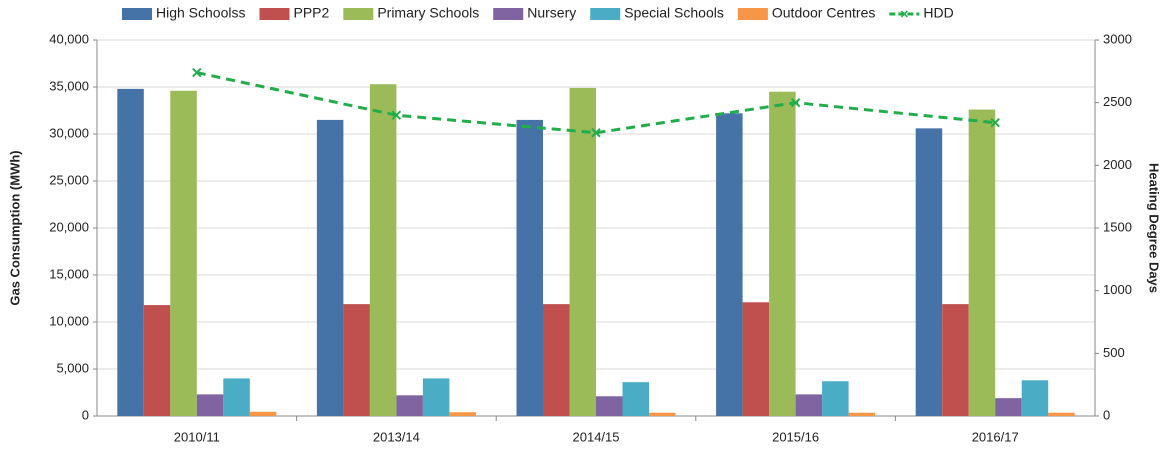  What do you see at coordinates (69, 38) in the screenshot?
I see `y-tick-label: 40,000` at bounding box center [69, 38].